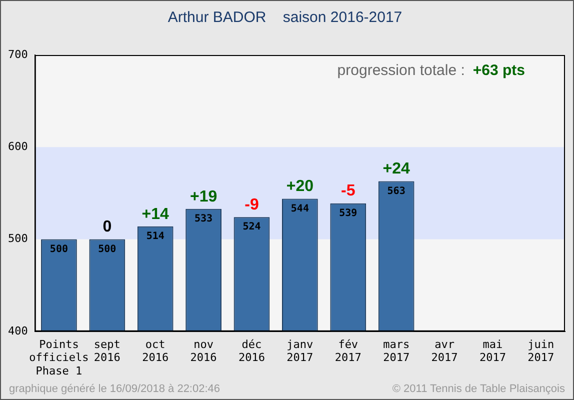 Image resolution: width=574 pixels, height=400 pixels. I want to click on data-label: 544, so click(299, 208).